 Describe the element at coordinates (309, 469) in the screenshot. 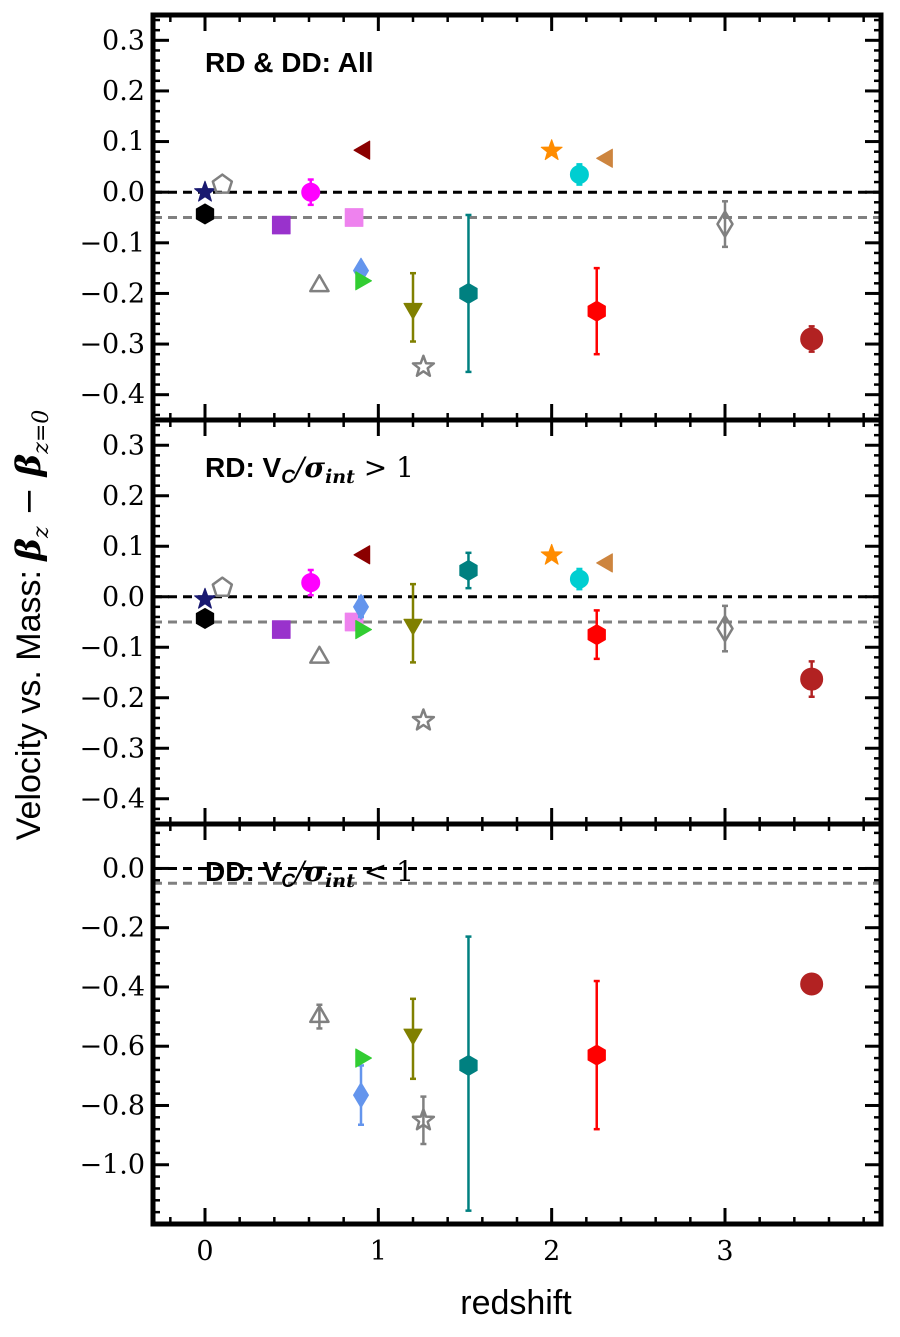

I see `panel-title: RD: VC/σint > 1` at that location.